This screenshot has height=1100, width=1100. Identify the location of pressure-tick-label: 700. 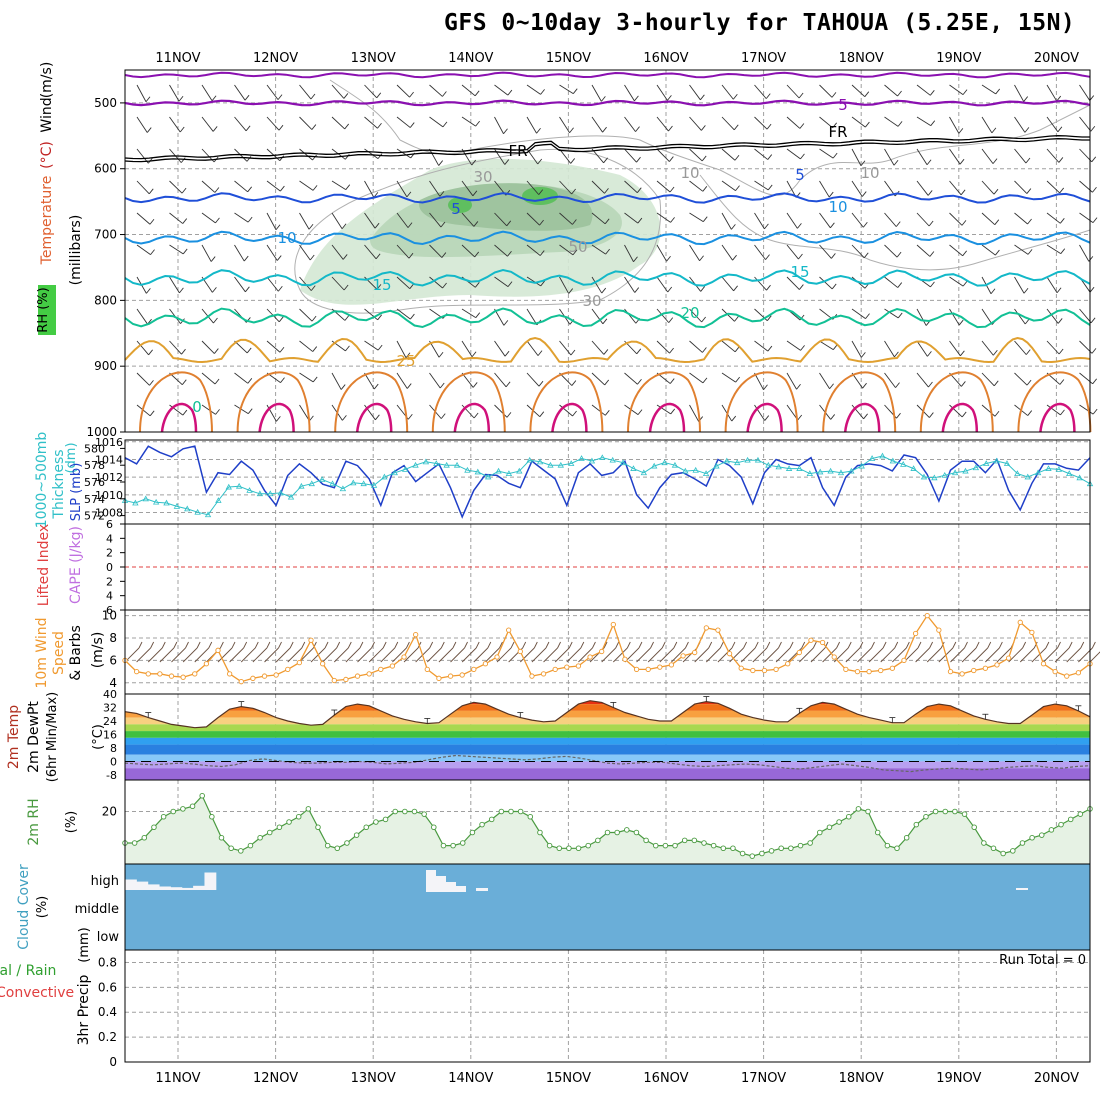
(105, 235).